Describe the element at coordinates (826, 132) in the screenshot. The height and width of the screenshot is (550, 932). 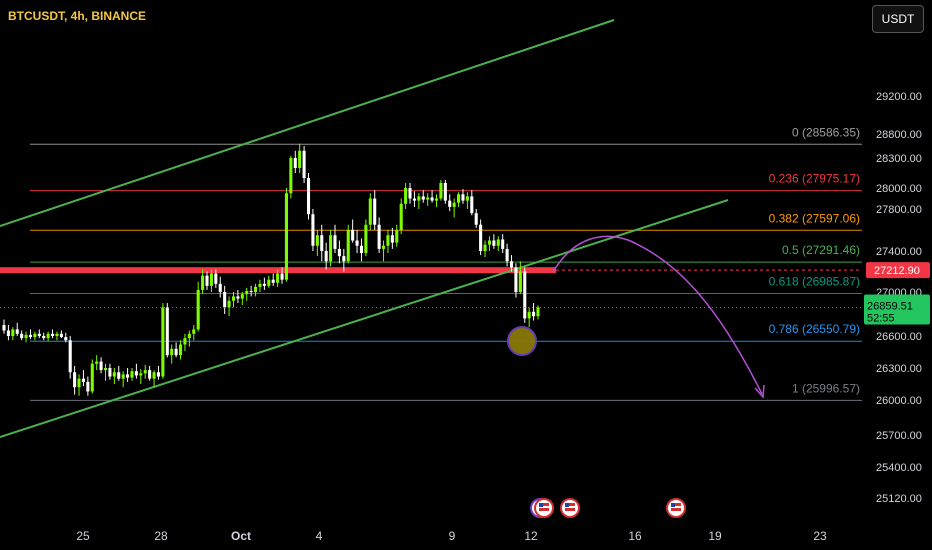
I see `fib-label-0: 0 (28586.35)` at that location.